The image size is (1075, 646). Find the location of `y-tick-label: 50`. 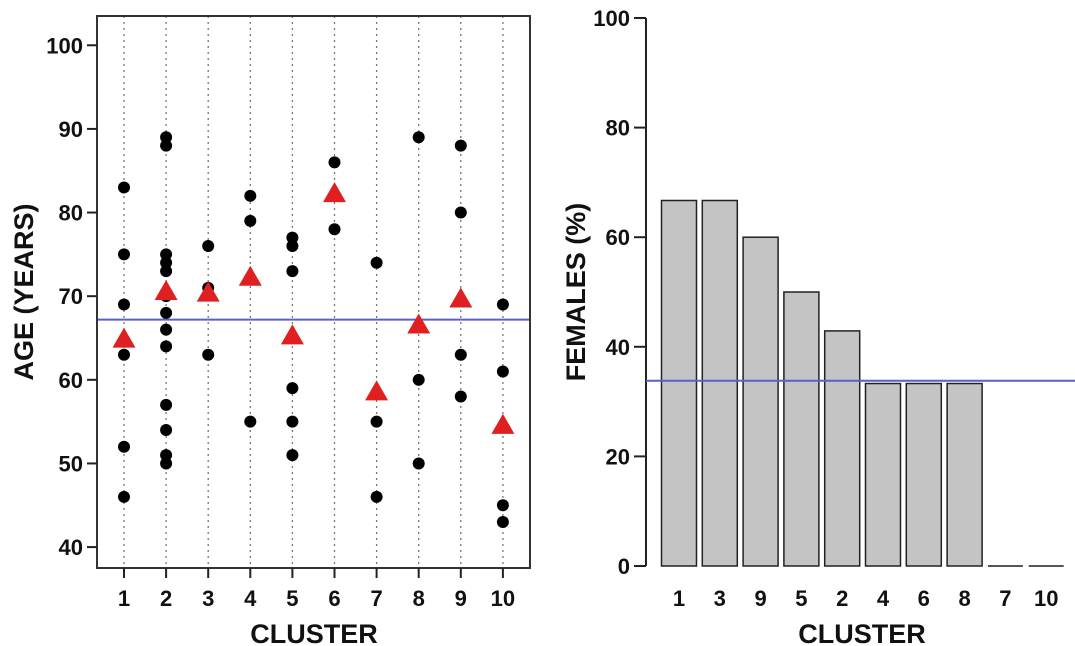

y-tick-label: 50 is located at coordinates (71, 463).